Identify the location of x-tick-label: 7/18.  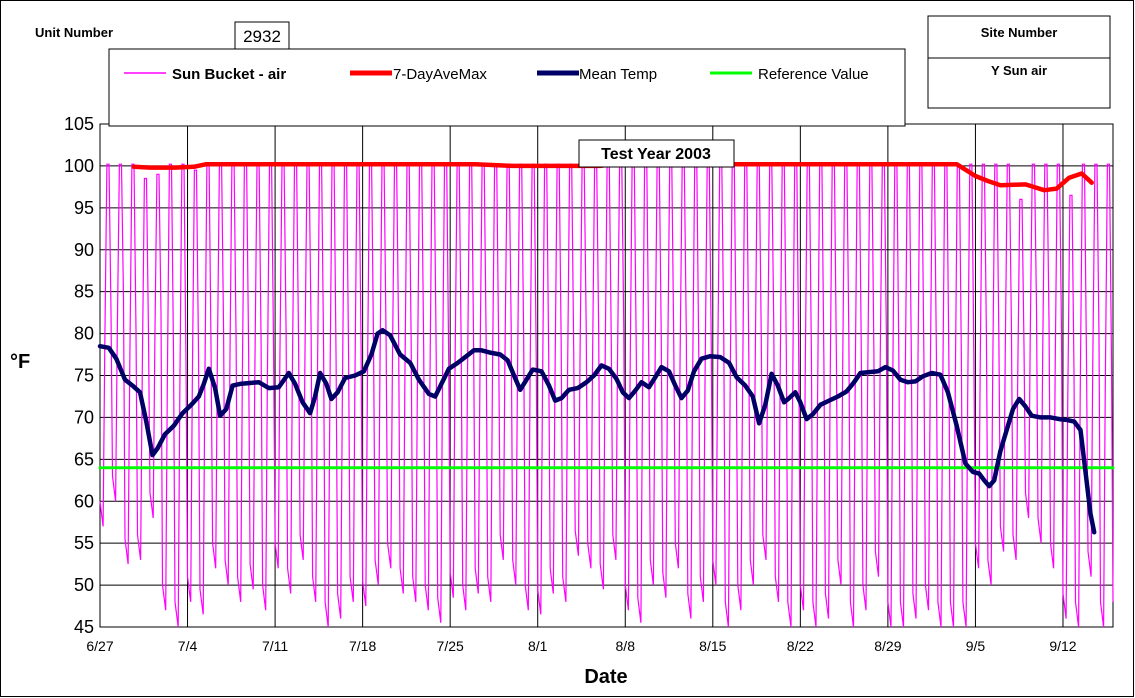
(362, 646).